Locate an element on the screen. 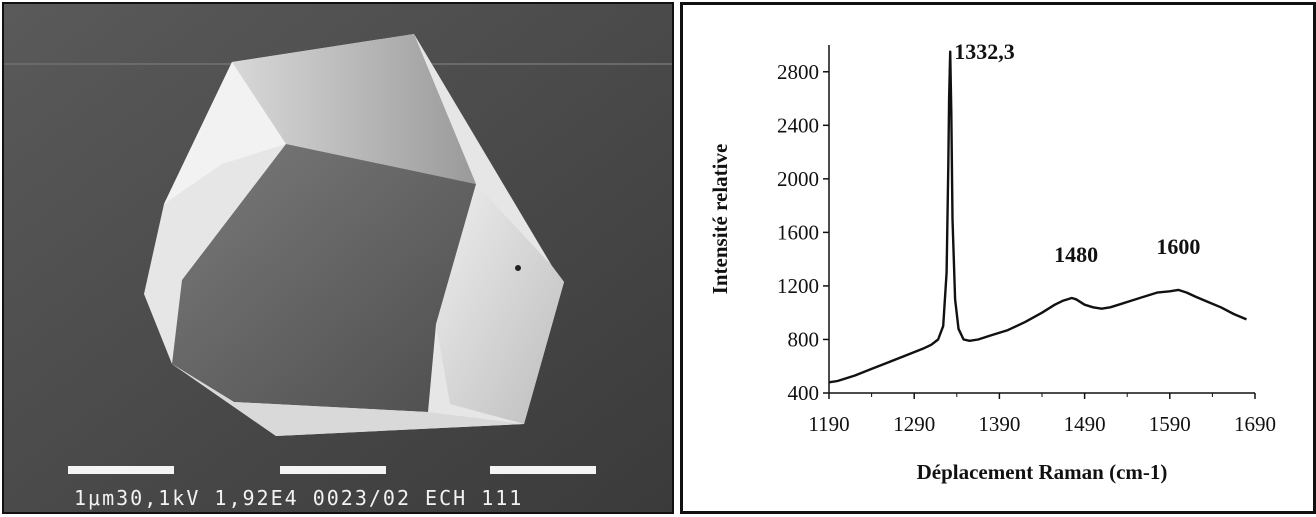 This screenshot has width=1316, height=517. x-tick-label: 1490 is located at coordinates (1085, 424).